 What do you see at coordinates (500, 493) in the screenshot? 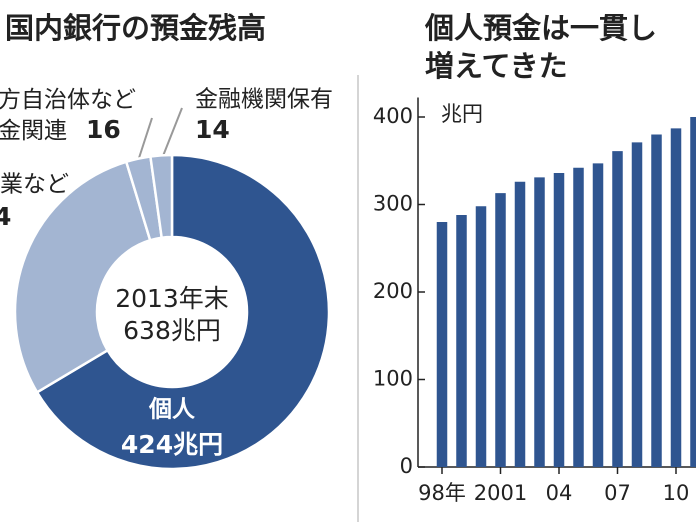
I see `x-tick-label: 2001` at bounding box center [500, 493].